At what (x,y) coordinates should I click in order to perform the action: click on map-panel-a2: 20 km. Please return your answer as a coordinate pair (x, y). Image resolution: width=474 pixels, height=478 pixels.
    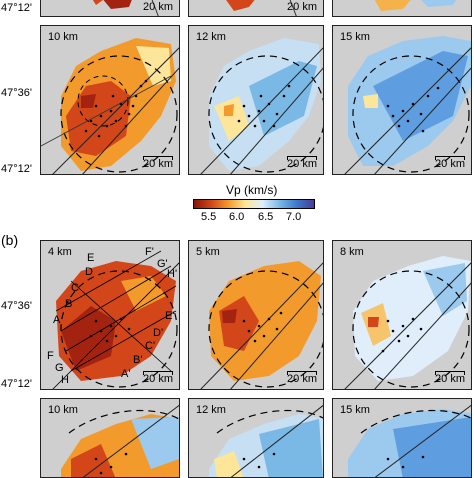
    Looking at the image, I should click on (256, 8).